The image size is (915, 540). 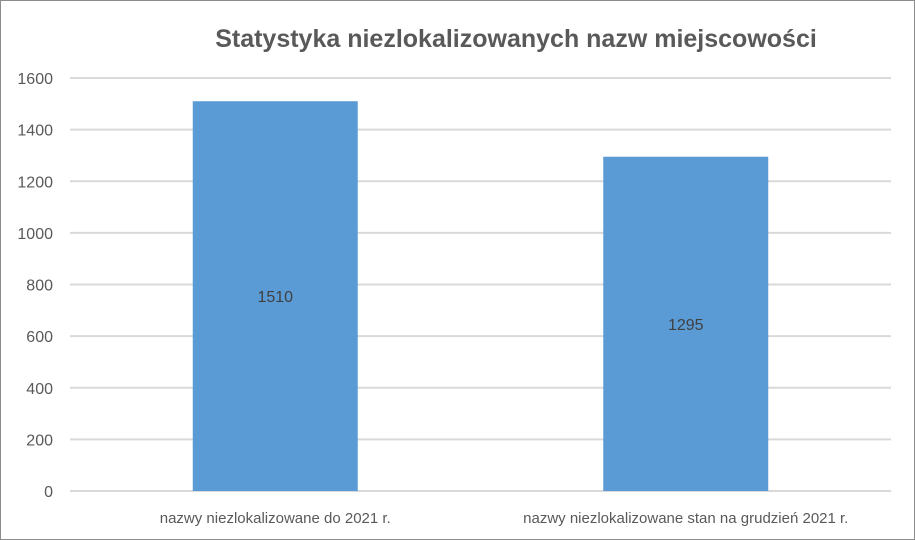 What do you see at coordinates (35, 79) in the screenshot?
I see `y-tick-label: 1600` at bounding box center [35, 79].